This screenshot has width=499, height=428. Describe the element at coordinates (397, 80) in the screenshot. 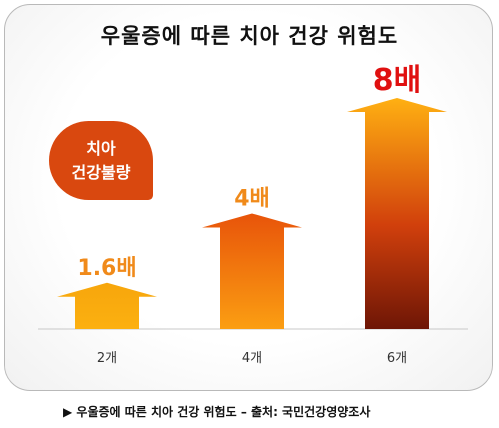

I see `data-label-3: 8배` at that location.